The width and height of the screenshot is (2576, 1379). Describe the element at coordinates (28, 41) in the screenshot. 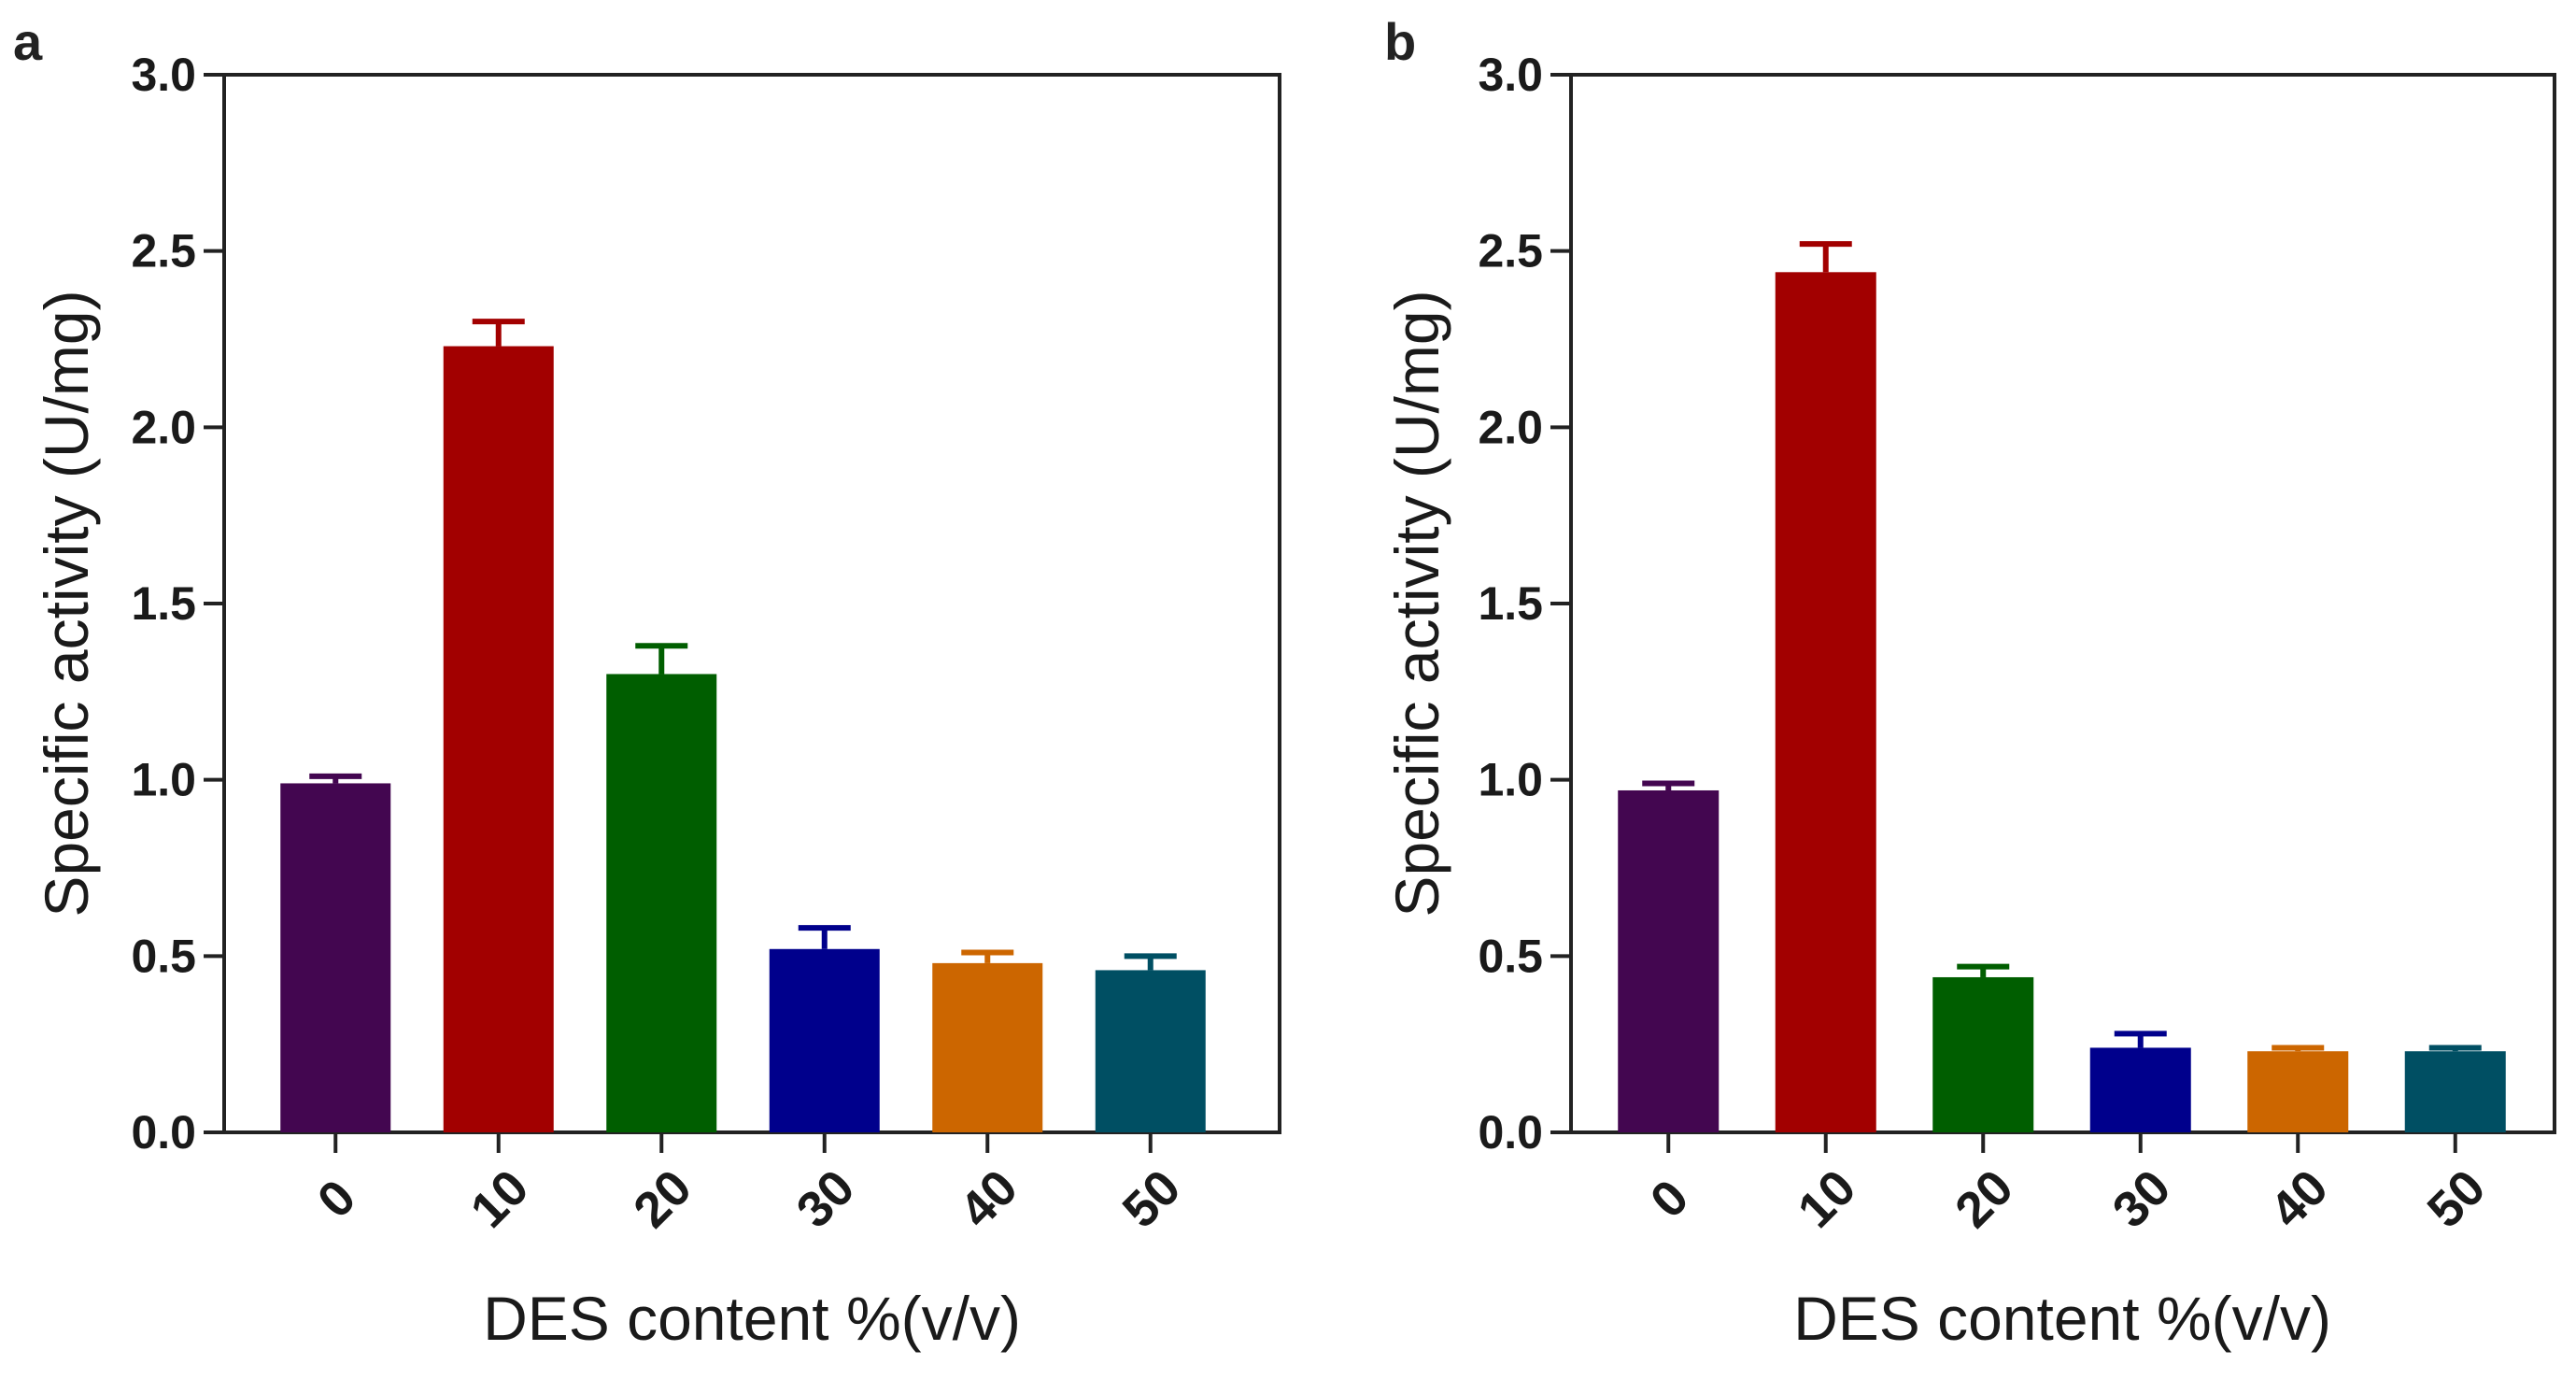

I see `panel-label: a` at that location.